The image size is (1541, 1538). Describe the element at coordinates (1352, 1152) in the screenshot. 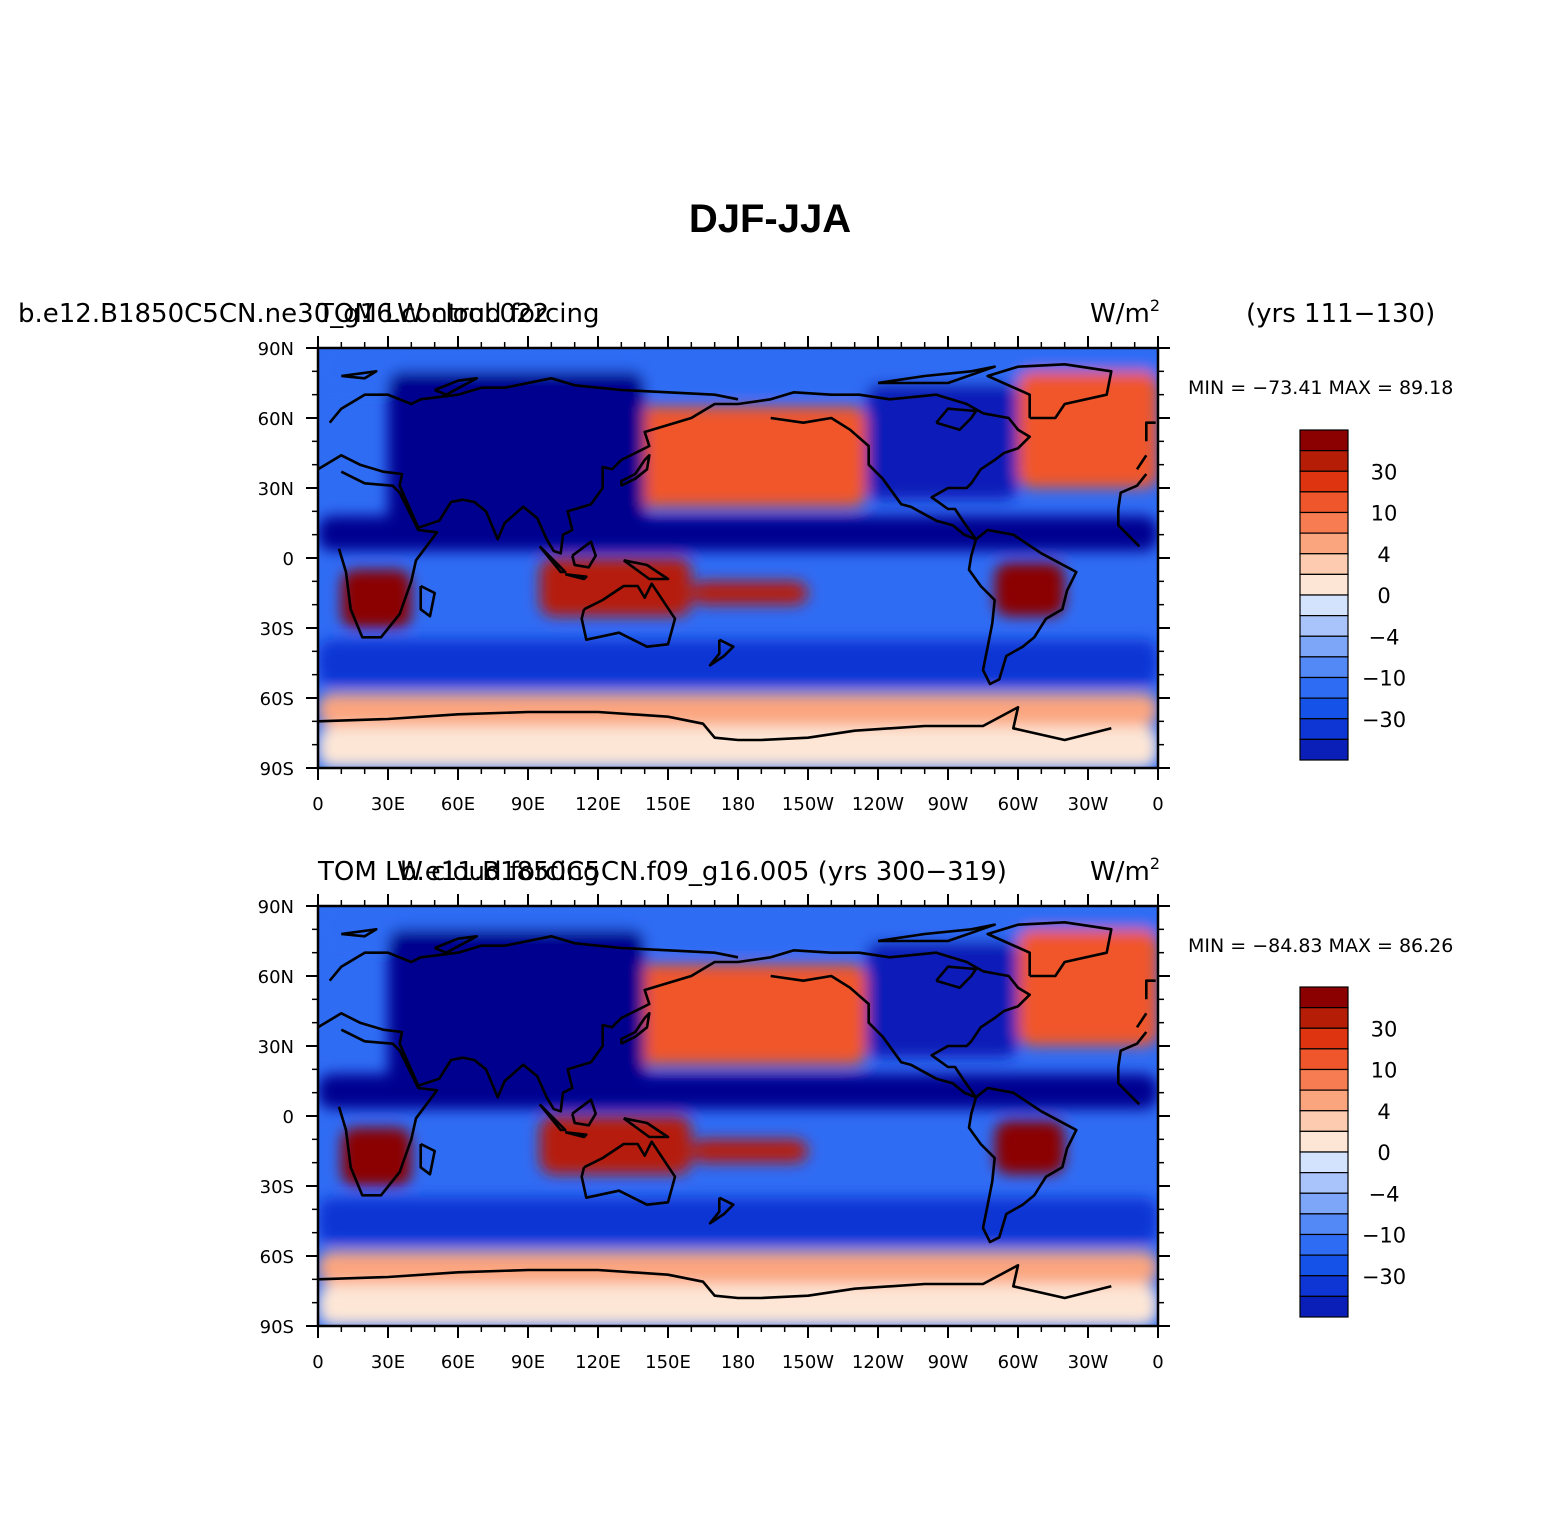

I see `colorbar-bottom: 30 10 4 0 −4 −10 −30` at that location.